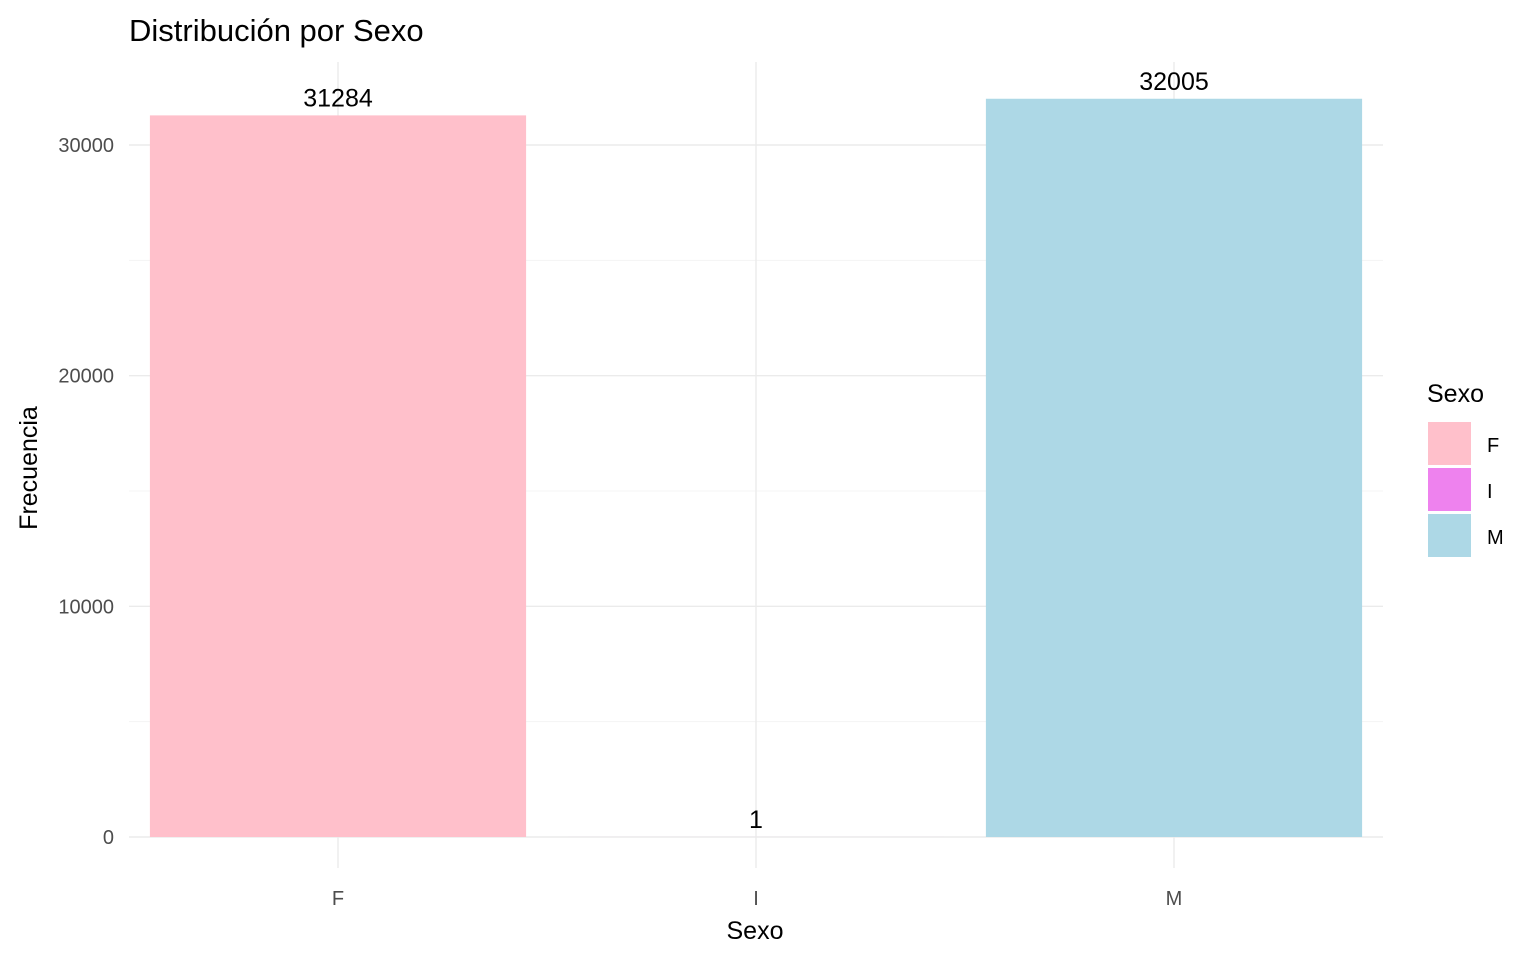  I want to click on legend-swatch-m, so click(1449, 535).